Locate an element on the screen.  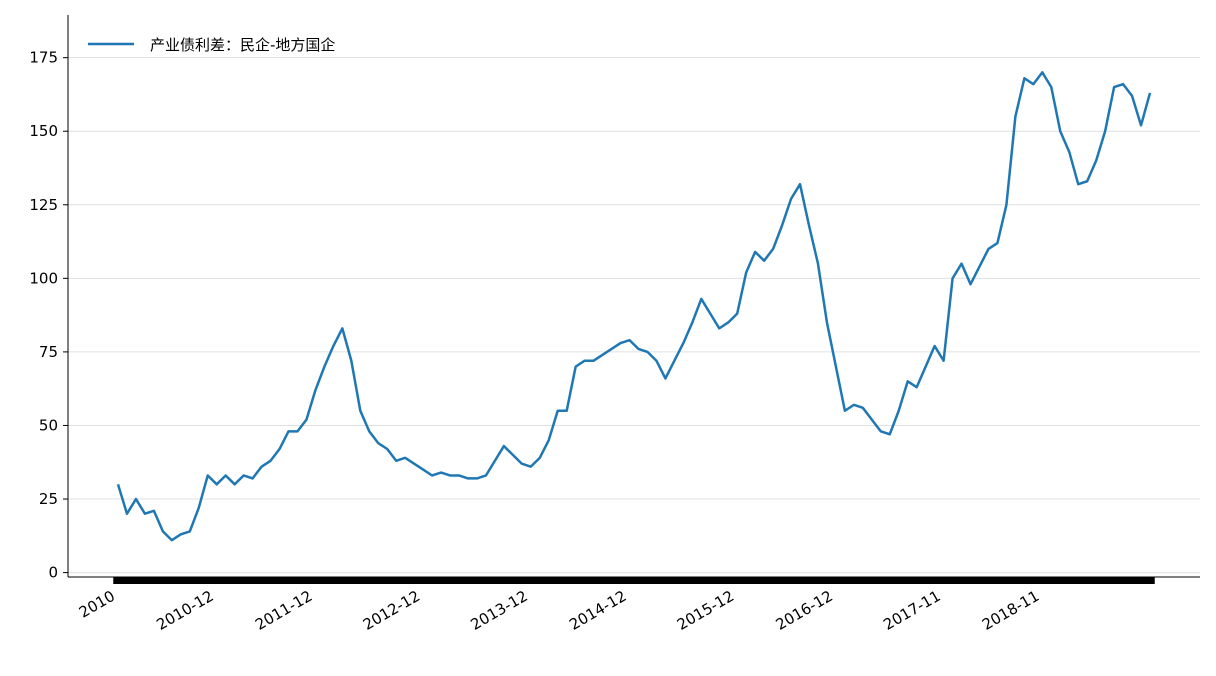
y-tick-label: 125 is located at coordinates (43, 205).